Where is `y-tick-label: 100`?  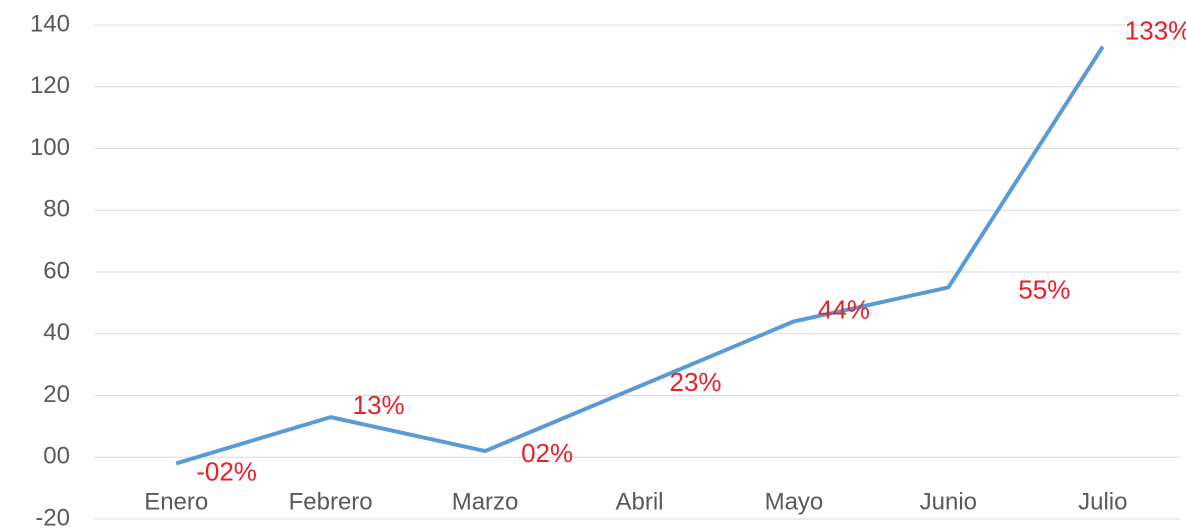 y-tick-label: 100 is located at coordinates (50, 147).